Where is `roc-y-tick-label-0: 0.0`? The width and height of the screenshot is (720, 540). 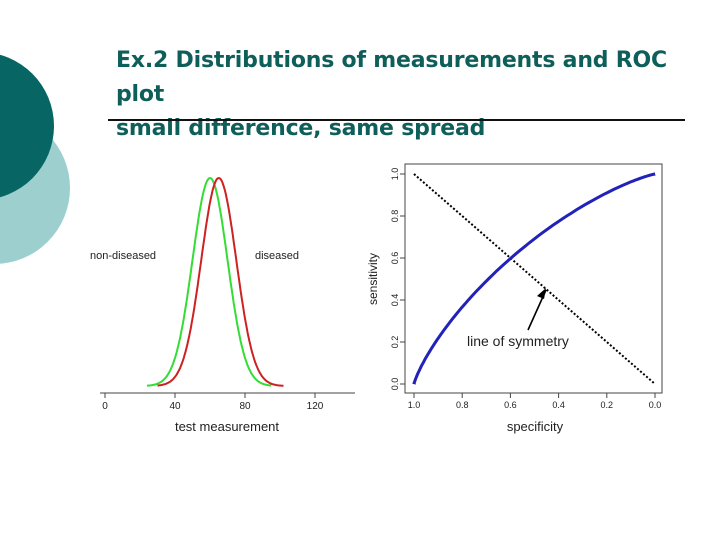
roc-y-tick-label-0: 0.0 is located at coordinates (395, 384).